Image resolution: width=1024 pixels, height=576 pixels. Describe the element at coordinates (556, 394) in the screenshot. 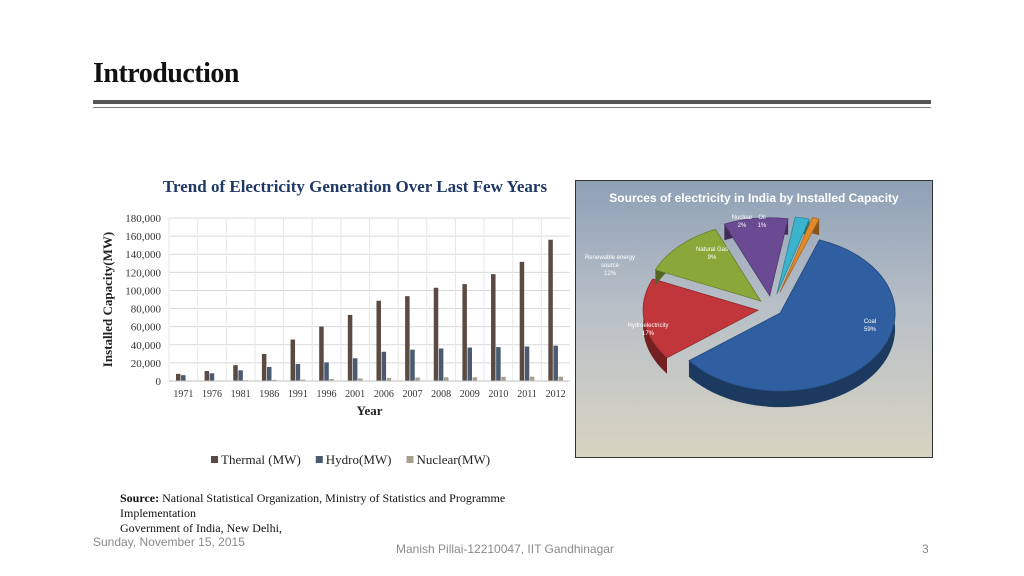

I see `x-tick-label: 2012` at that location.